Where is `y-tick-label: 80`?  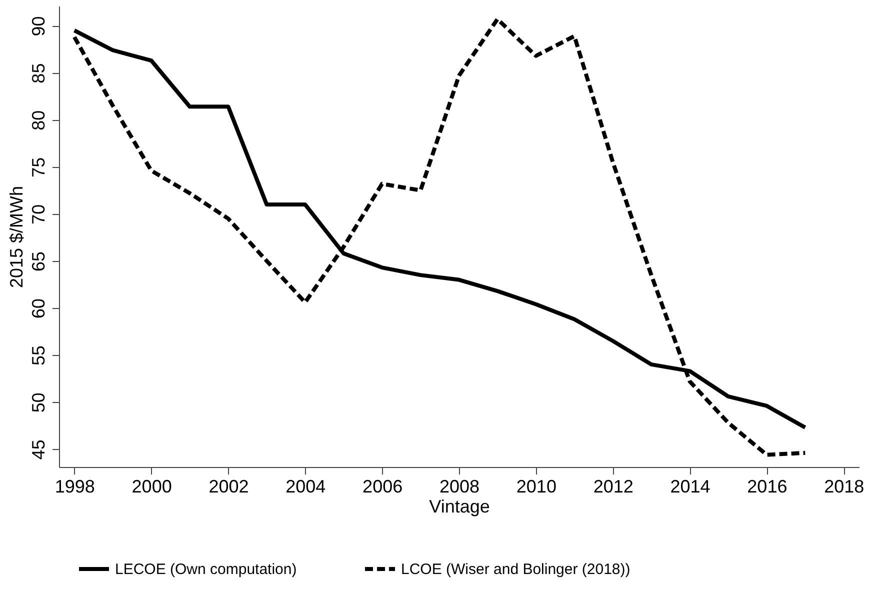 y-tick-label: 80 is located at coordinates (38, 120).